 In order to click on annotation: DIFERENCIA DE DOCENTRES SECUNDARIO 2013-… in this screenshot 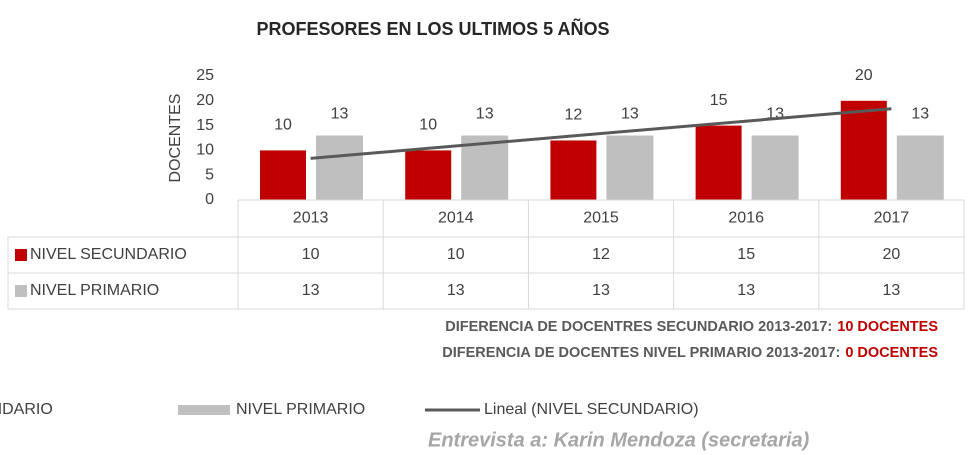, I will do `click(691, 327)`.